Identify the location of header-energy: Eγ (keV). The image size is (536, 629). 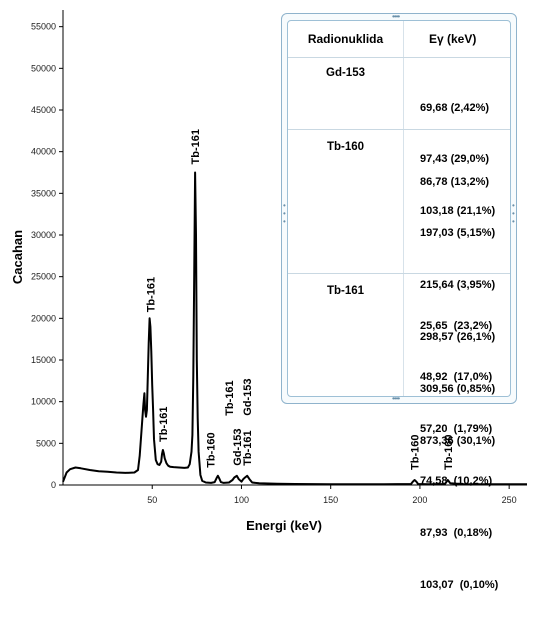
(453, 39).